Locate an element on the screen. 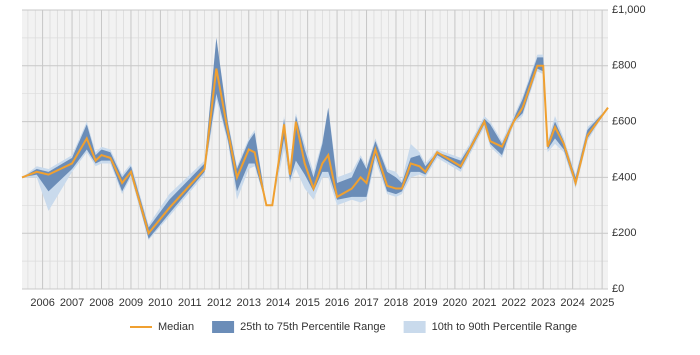 The image size is (700, 355). x-tick-label: 2020 is located at coordinates (455, 303).